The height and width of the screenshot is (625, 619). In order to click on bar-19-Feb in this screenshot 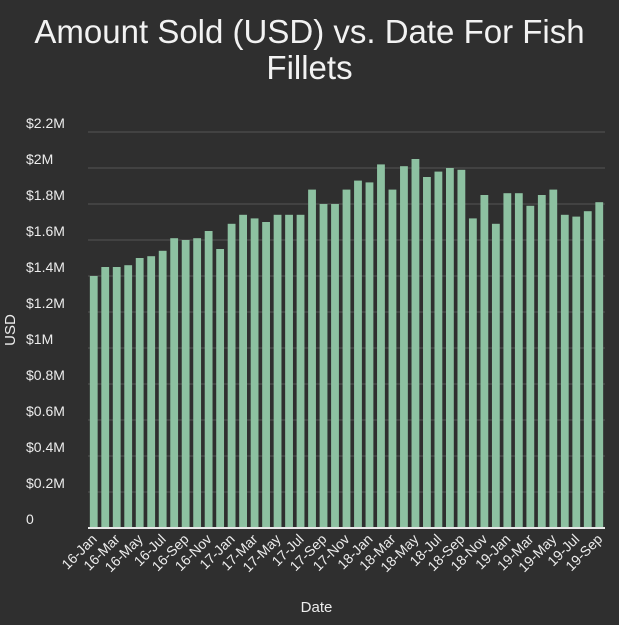, I will do `click(519, 360)`.